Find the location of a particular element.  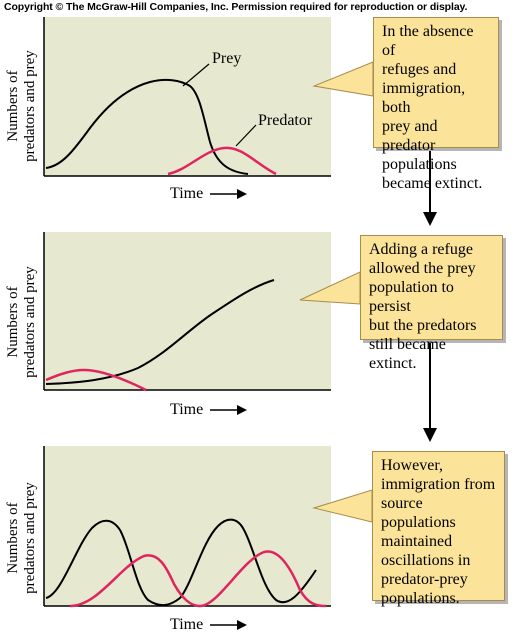

panel-3-ylabel-line2: predators and prey is located at coordinates (30, 538).